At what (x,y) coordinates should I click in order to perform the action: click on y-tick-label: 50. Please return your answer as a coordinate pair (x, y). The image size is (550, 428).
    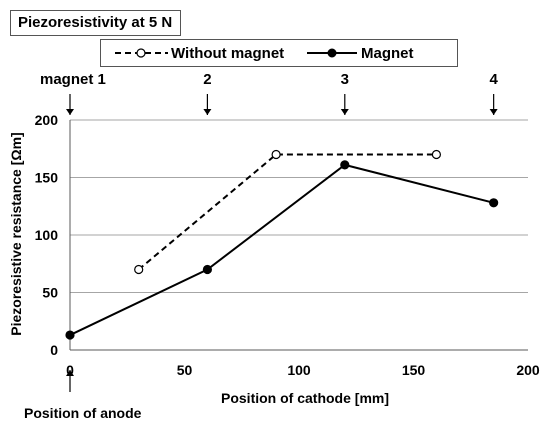
    Looking at the image, I should click on (50, 293).